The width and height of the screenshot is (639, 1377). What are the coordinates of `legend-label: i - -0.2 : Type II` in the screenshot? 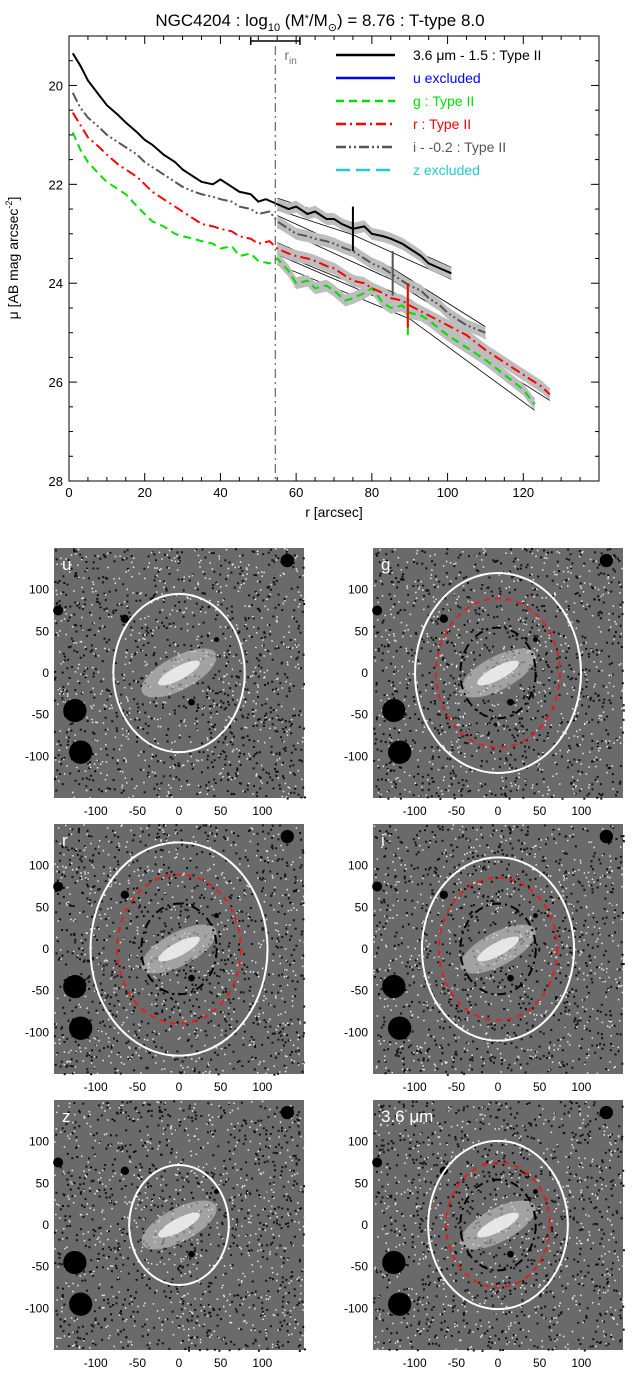 It's located at (459, 147).